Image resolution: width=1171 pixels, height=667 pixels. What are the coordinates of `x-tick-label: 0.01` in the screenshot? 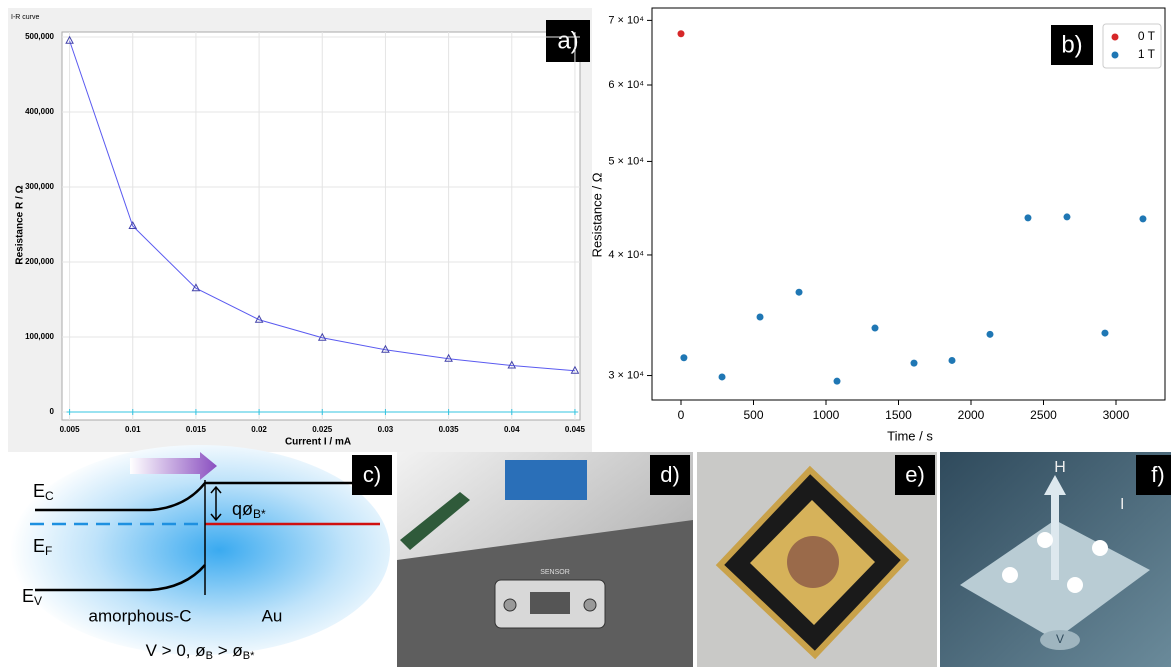 It's located at (133, 429).